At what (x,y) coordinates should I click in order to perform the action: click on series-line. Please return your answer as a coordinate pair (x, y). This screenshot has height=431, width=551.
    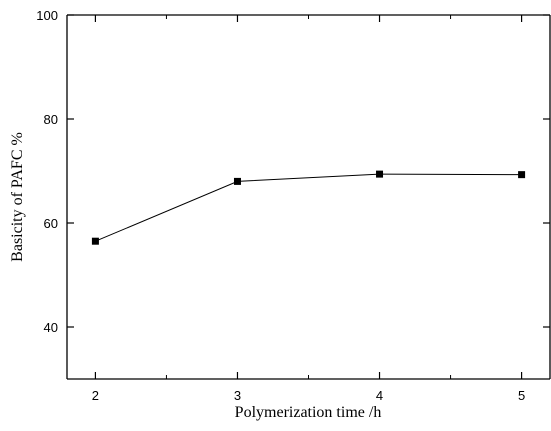
    Looking at the image, I should click on (308, 207).